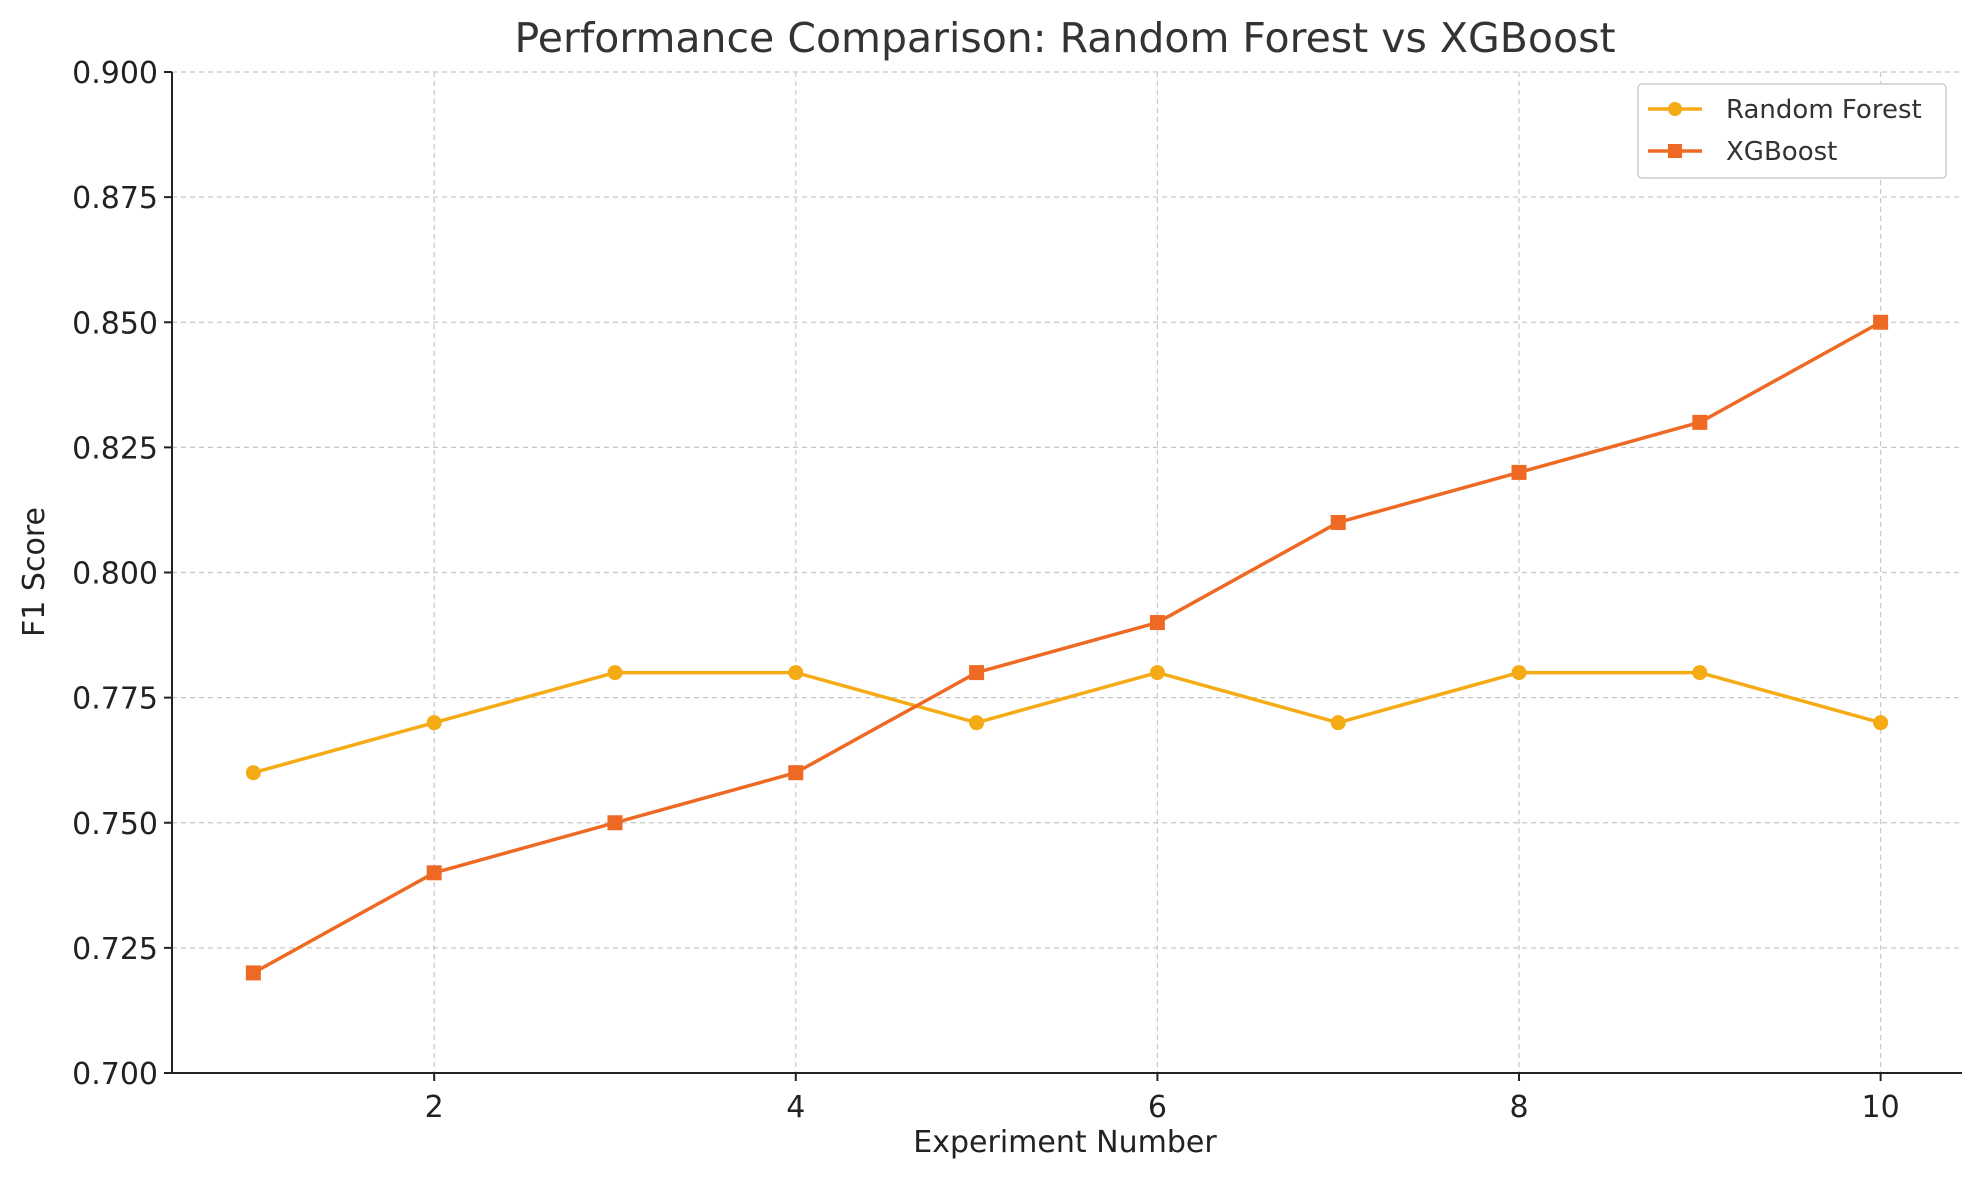 The height and width of the screenshot is (1180, 1980). I want to click on y-tick-label: 0.900, so click(115, 73).